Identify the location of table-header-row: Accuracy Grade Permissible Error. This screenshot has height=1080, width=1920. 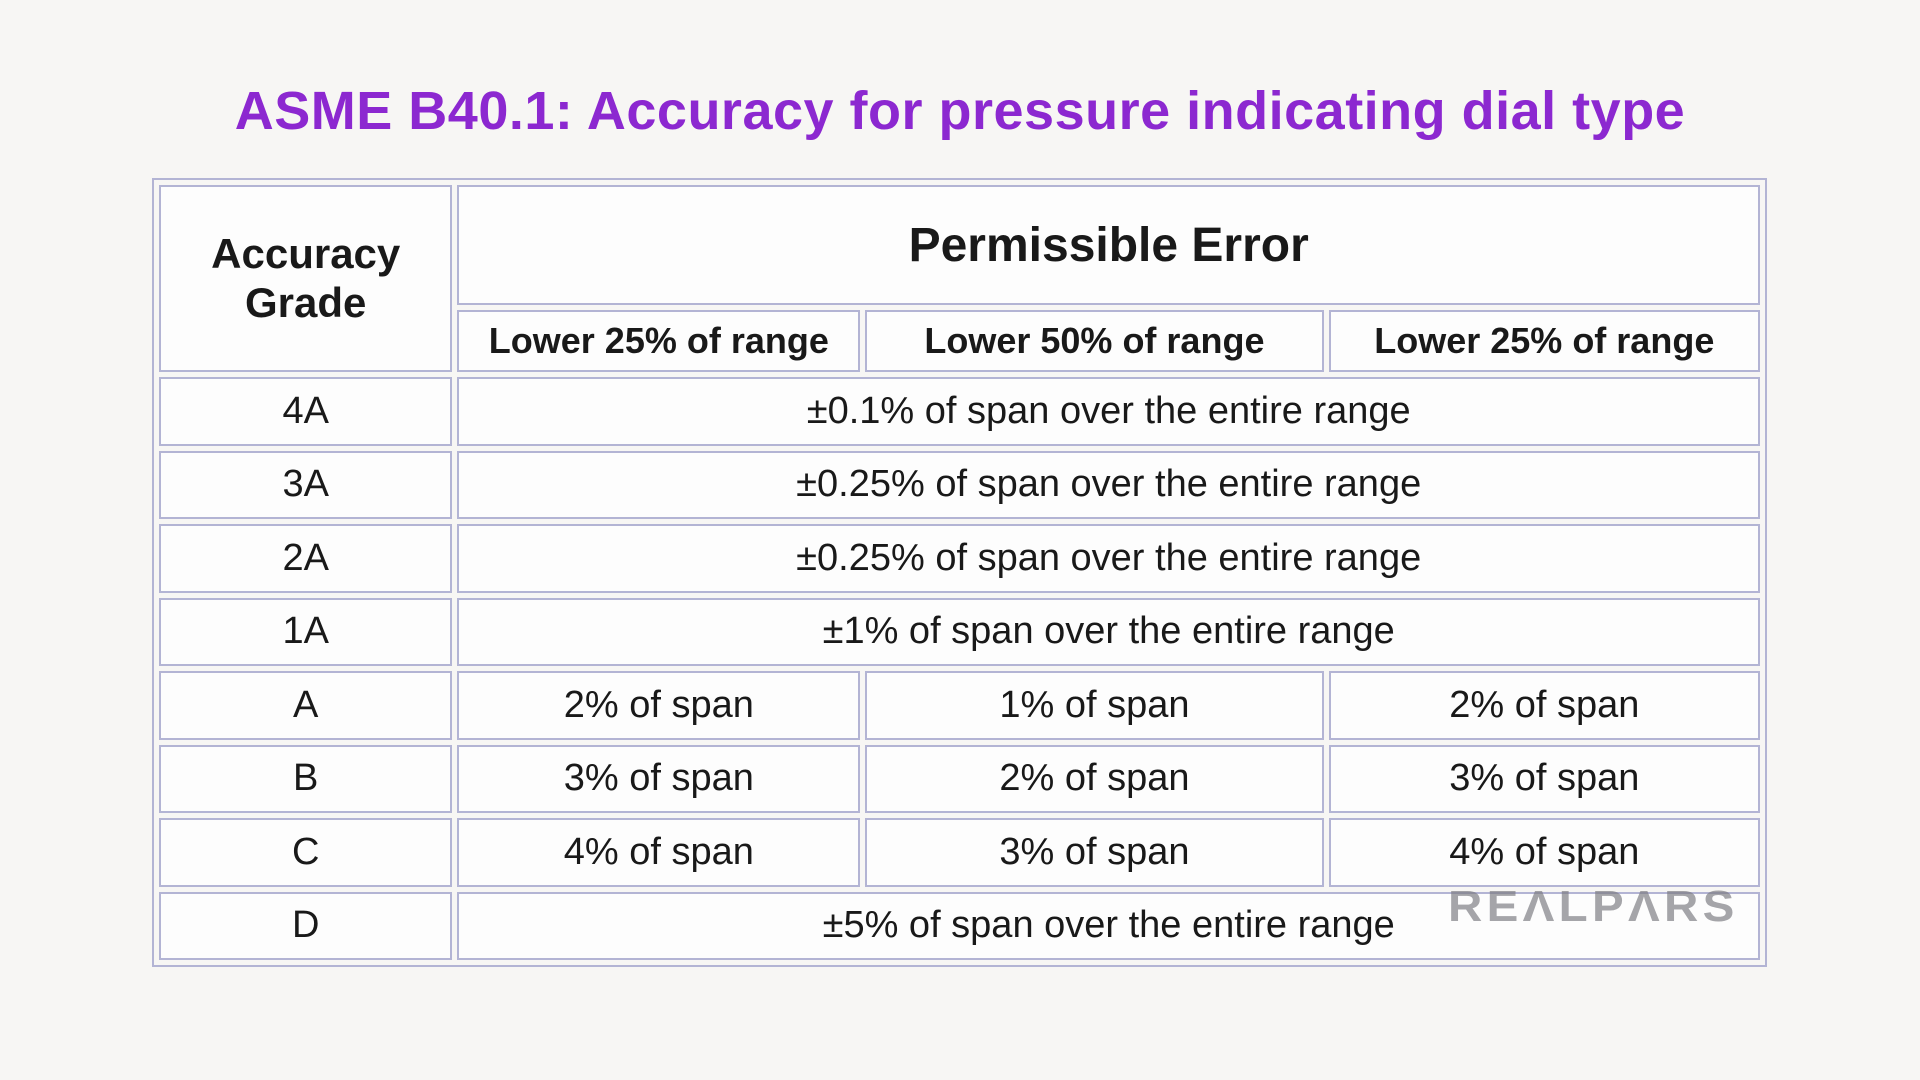
(959, 278).